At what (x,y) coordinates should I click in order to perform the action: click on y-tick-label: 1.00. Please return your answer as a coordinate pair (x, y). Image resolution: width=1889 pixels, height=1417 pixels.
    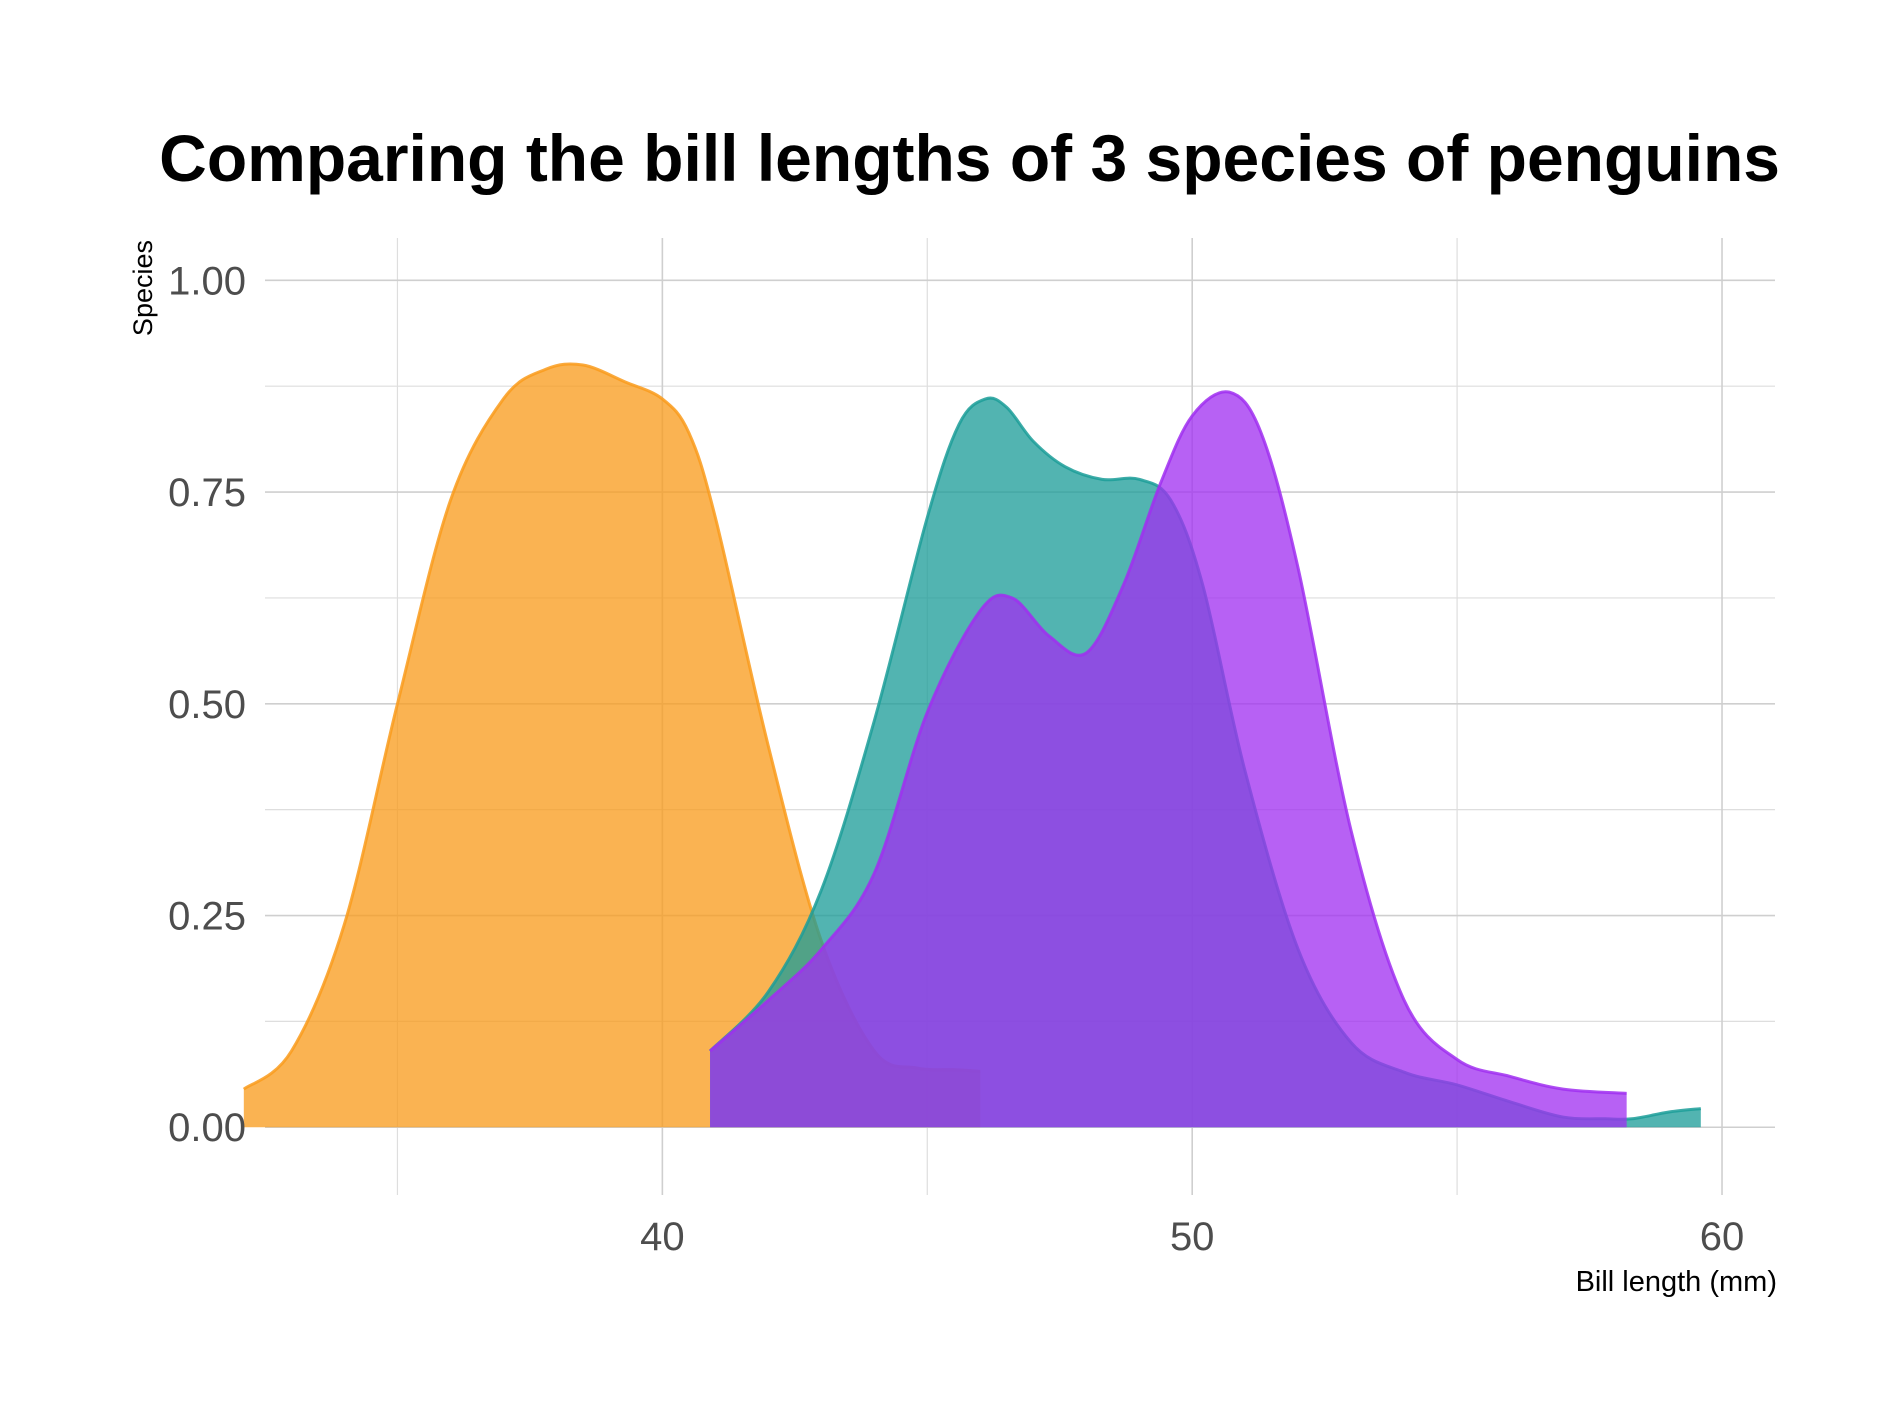
    Looking at the image, I should click on (207, 281).